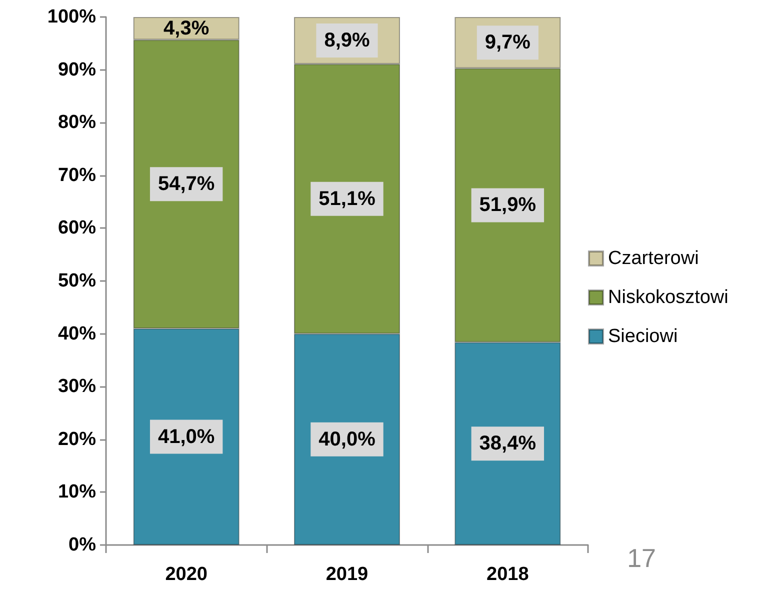 This screenshot has height=589, width=766. What do you see at coordinates (77, 387) in the screenshot?
I see `y-tick-label: 30%` at bounding box center [77, 387].